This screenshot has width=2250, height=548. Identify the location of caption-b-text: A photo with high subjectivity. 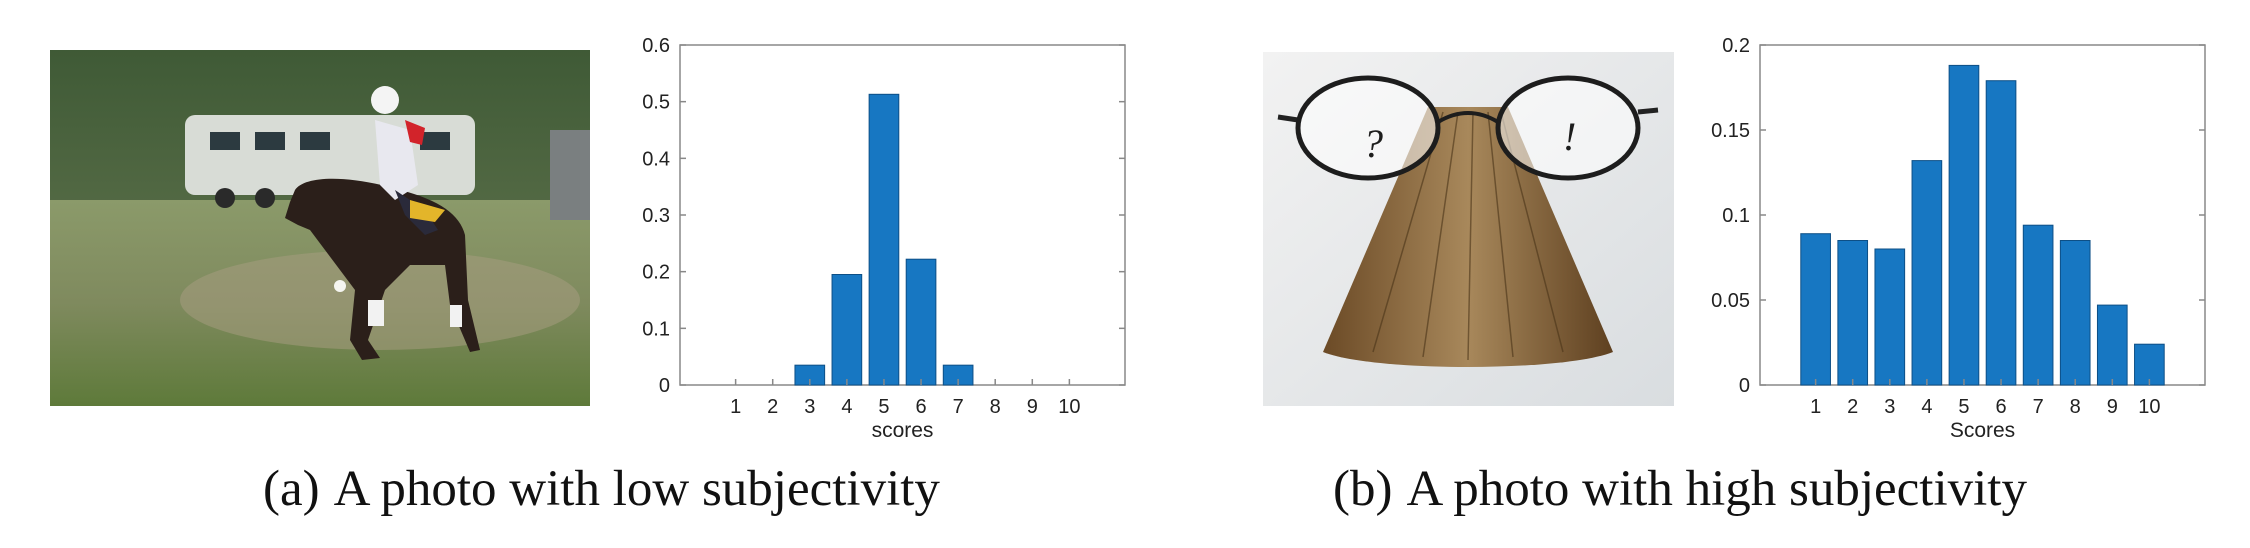
(1716, 489).